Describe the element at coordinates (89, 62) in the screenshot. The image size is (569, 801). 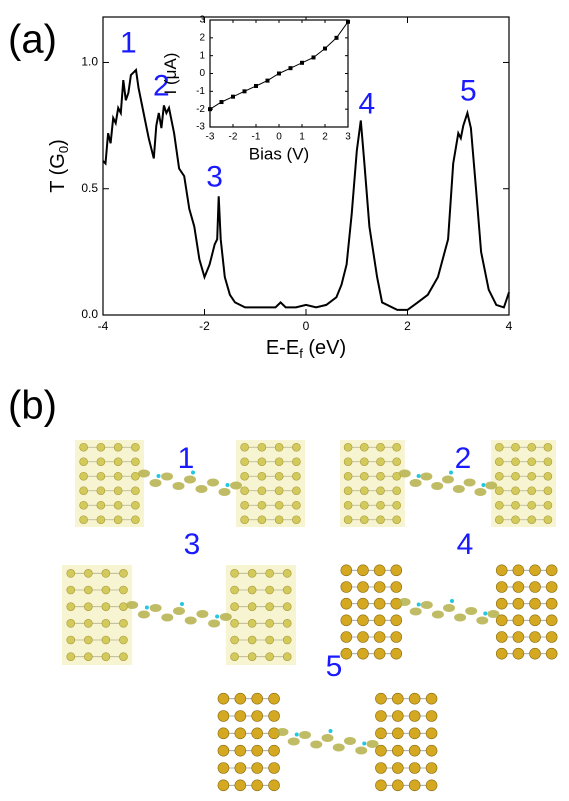
I see `y-tick-label: 1.0` at that location.